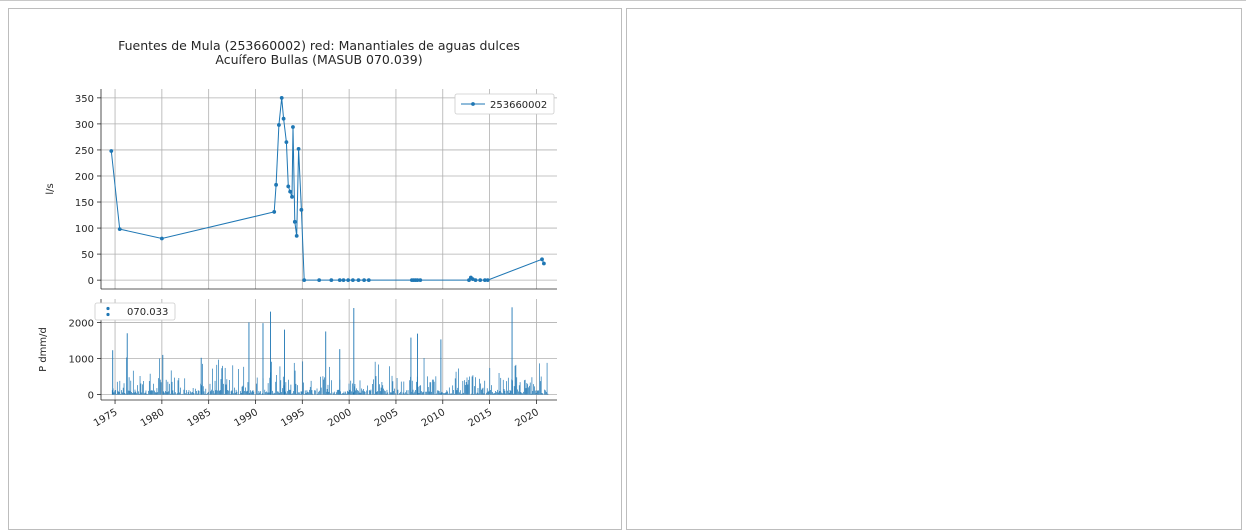 Image resolution: width=1246 pixels, height=530 pixels. I want to click on x-tick-label: 1990, so click(246, 418).